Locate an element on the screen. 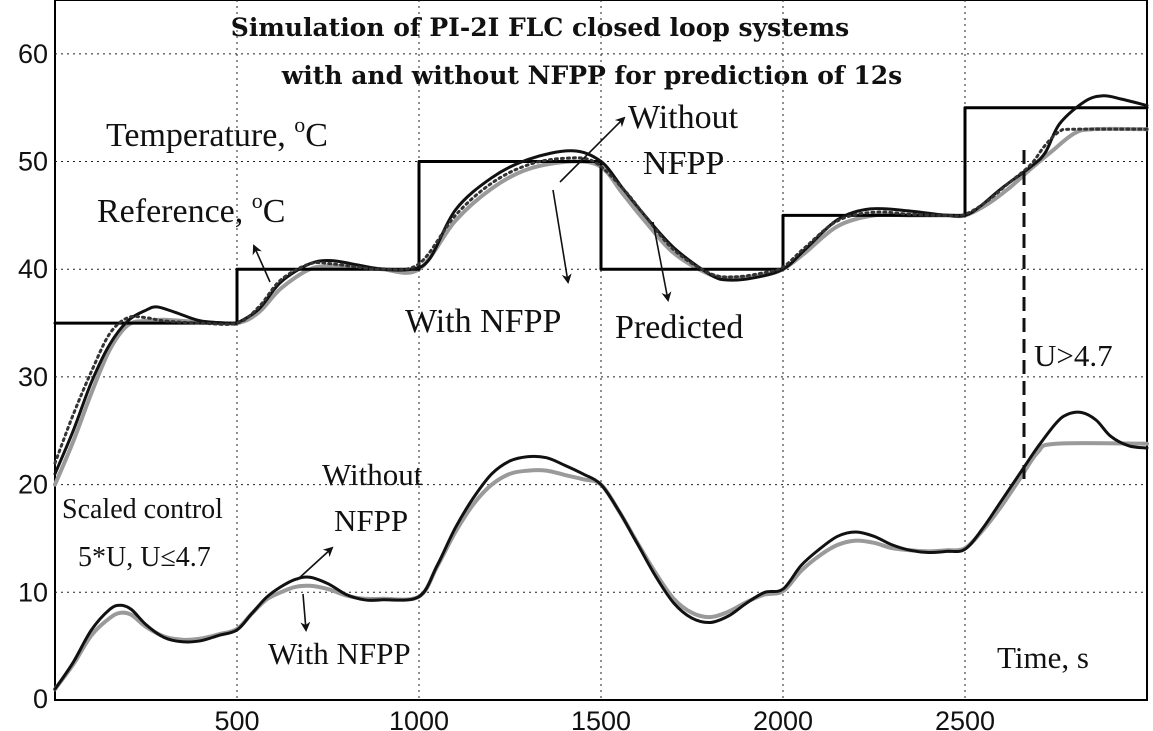 Image resolution: width=1153 pixels, height=731 pixels. y-tick-label: 0 is located at coordinates (40, 699).